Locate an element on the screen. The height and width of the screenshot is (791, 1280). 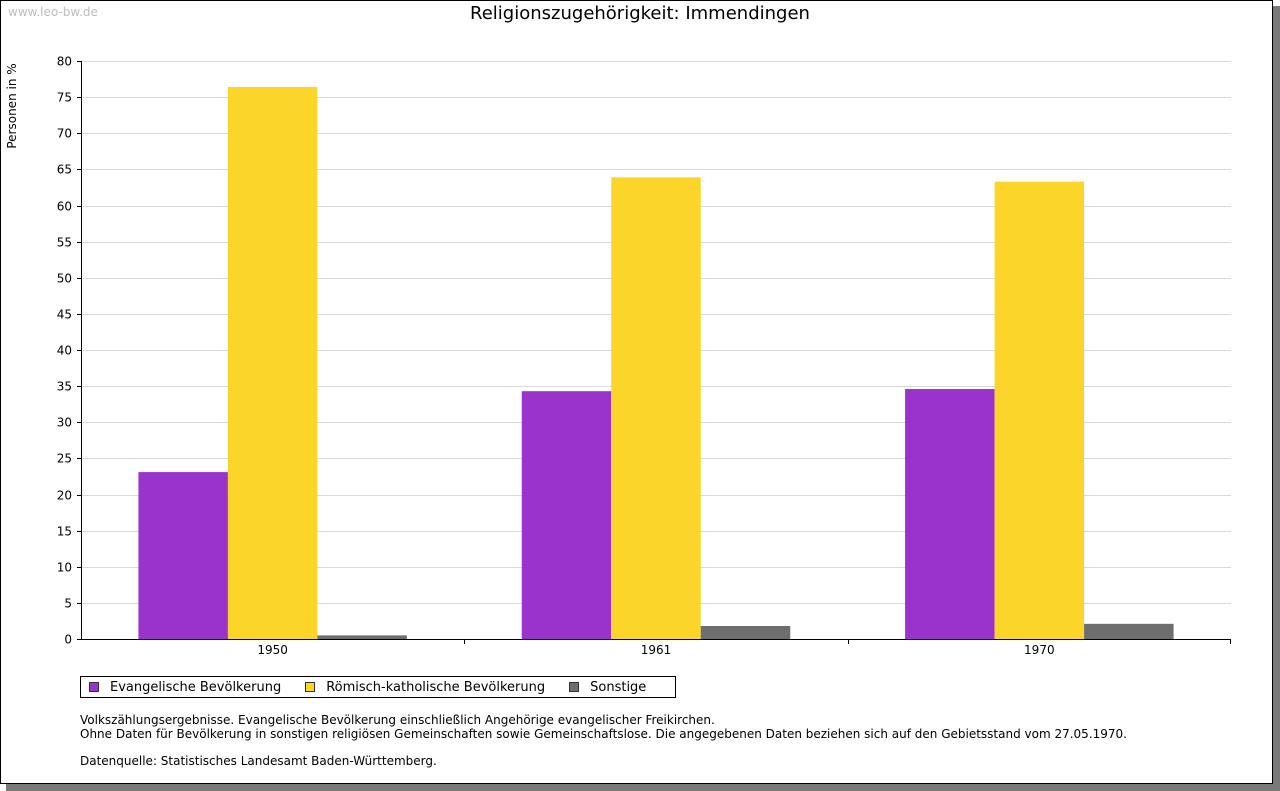
legend-label-katholisch: Römisch-katholische Bevölkerung is located at coordinates (436, 687).